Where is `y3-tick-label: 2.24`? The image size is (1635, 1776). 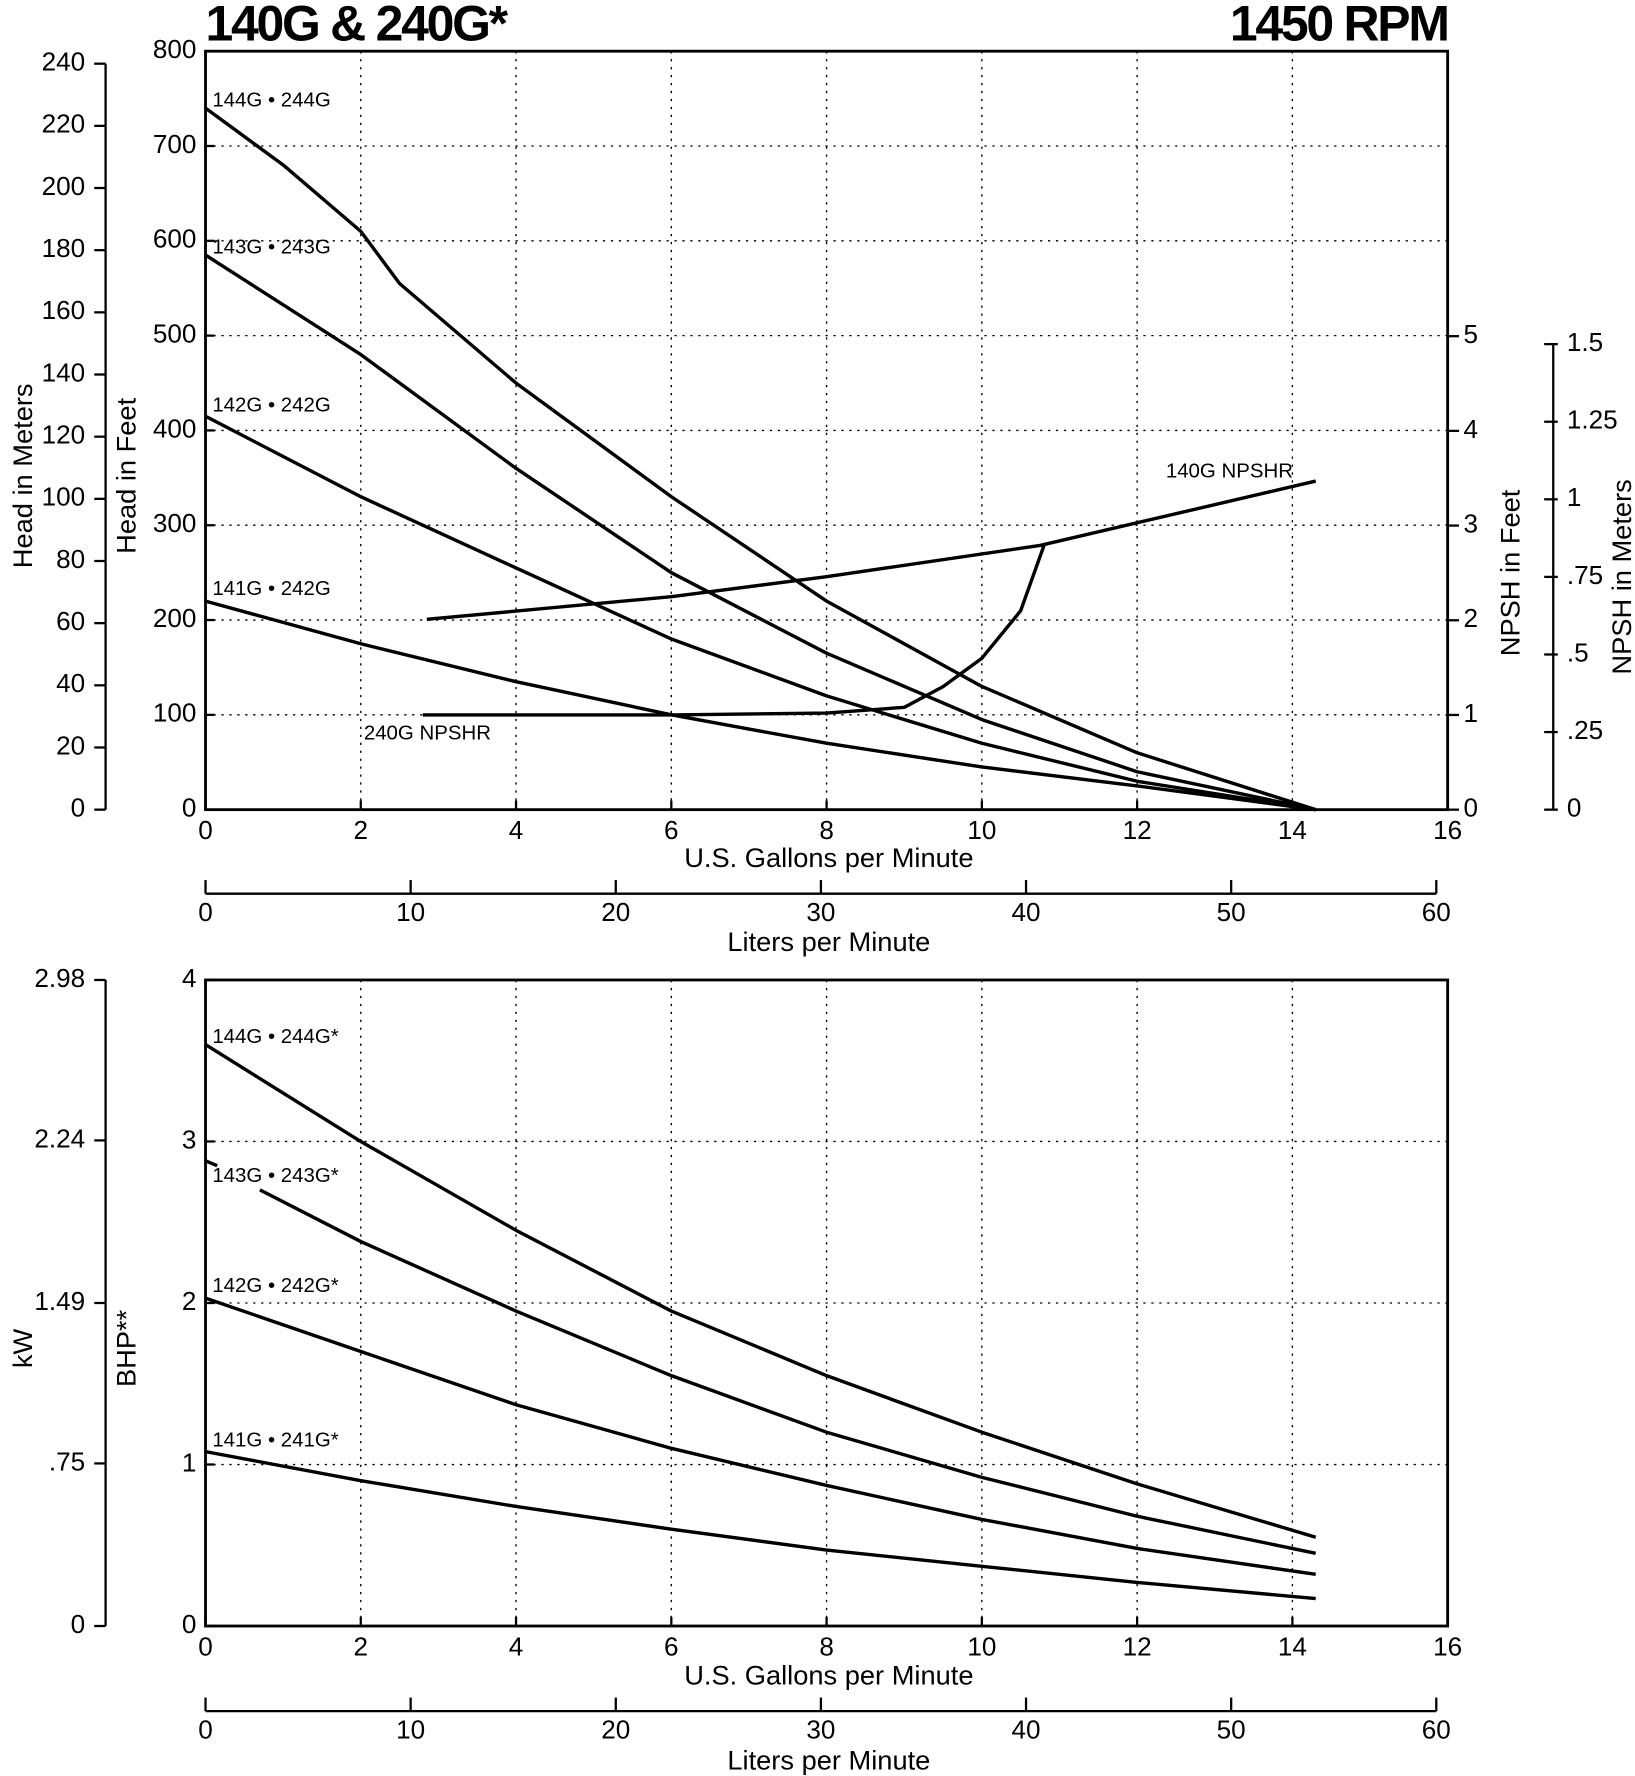
y3-tick-label: 2.24 is located at coordinates (59, 1138).